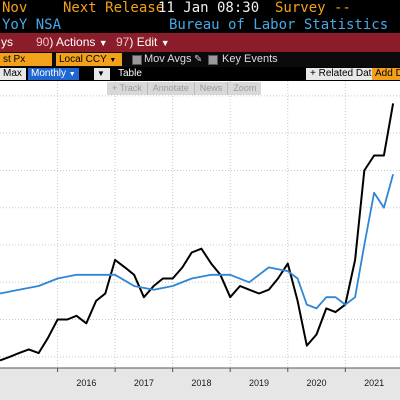  What do you see at coordinates (147, 42) in the screenshot?
I see `edit-label: Edit` at bounding box center [147, 42].